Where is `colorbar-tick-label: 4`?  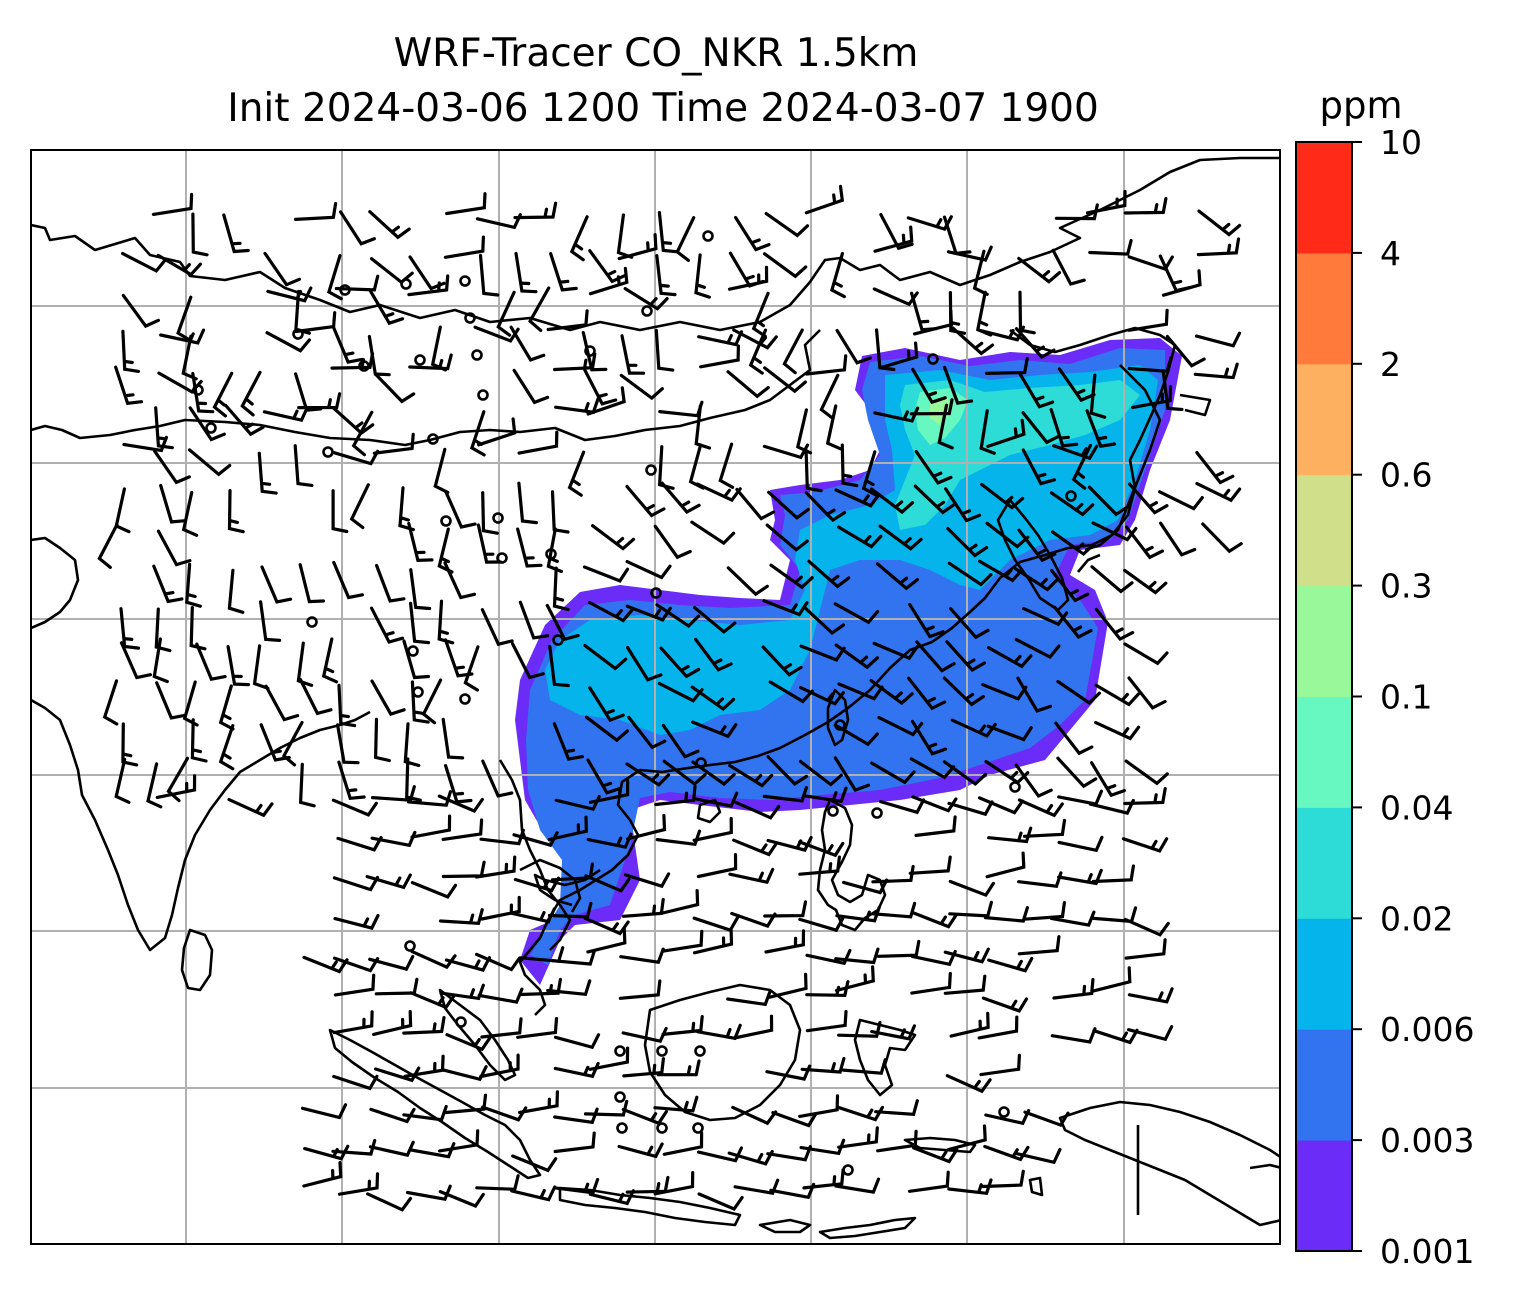
colorbar-tick-label: 4 is located at coordinates (1390, 253).